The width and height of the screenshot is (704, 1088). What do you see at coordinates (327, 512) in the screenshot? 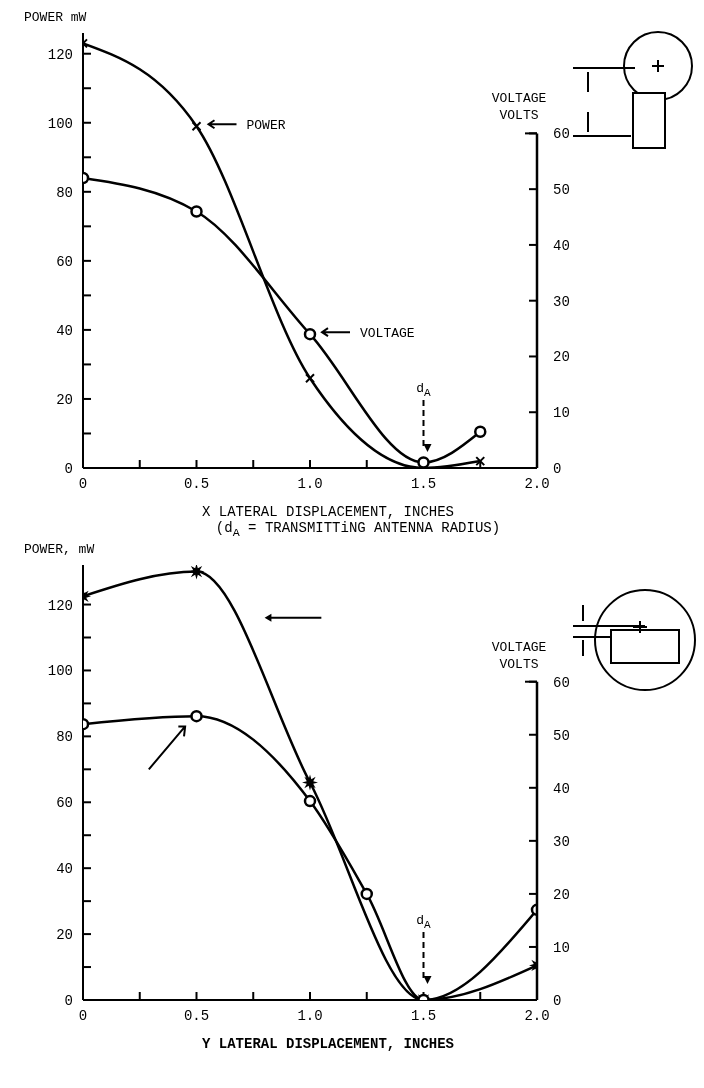
I see `x-axis-title: X LATERAL DISPLACEMENT, INCHES` at bounding box center [327, 512].